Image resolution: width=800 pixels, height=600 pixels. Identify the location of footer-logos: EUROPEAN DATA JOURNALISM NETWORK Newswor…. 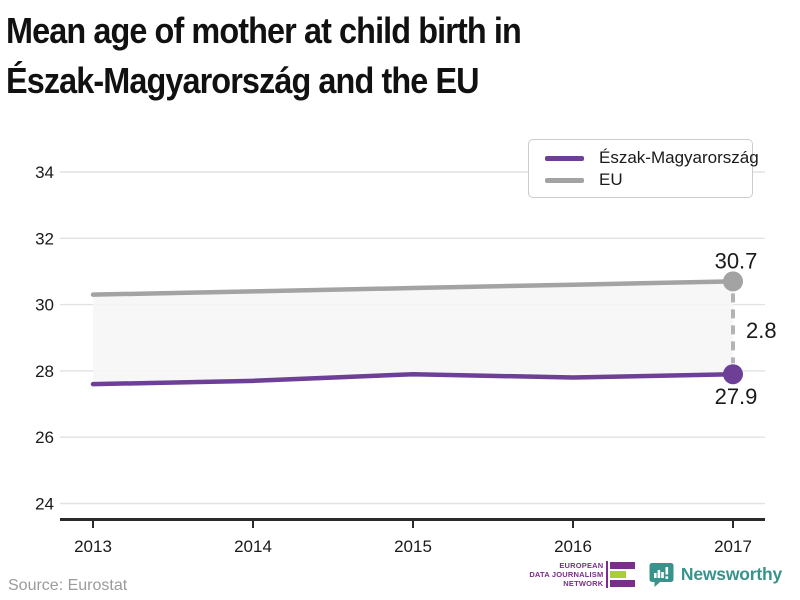
(655, 574).